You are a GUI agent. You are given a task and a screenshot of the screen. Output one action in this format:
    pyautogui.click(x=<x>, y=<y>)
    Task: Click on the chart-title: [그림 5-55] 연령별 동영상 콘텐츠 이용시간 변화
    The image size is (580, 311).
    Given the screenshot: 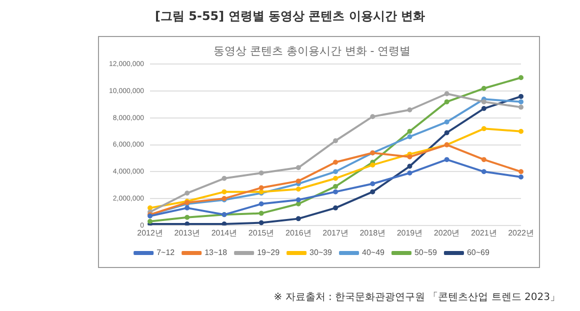 What is the action you would take?
    pyautogui.click(x=290, y=16)
    